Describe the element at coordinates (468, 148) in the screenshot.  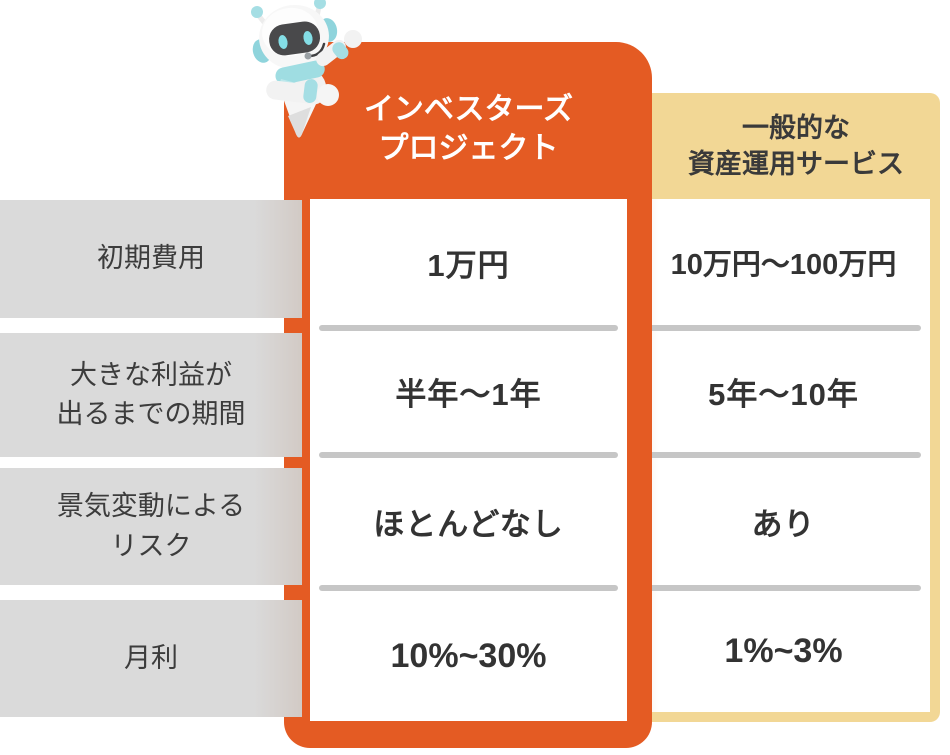
I see `header-line: プロジェクト` at that location.